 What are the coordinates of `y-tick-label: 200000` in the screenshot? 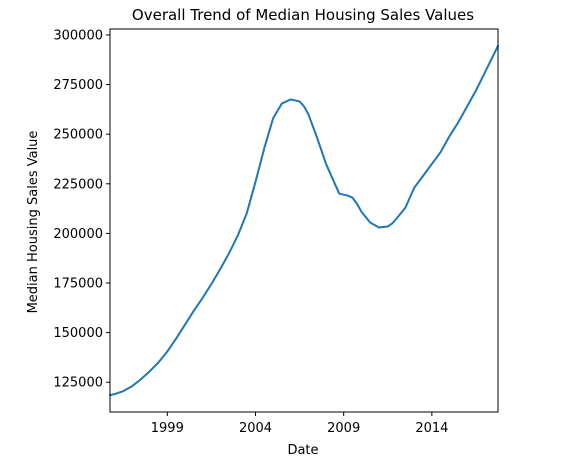 It's located at (78, 234).